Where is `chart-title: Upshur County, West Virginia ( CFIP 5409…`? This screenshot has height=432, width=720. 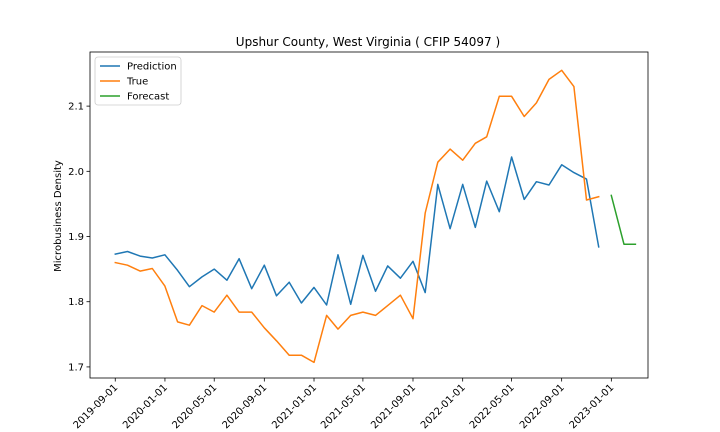
chart-title: Upshur County, West Virginia ( CFIP 5409… is located at coordinates (368, 42).